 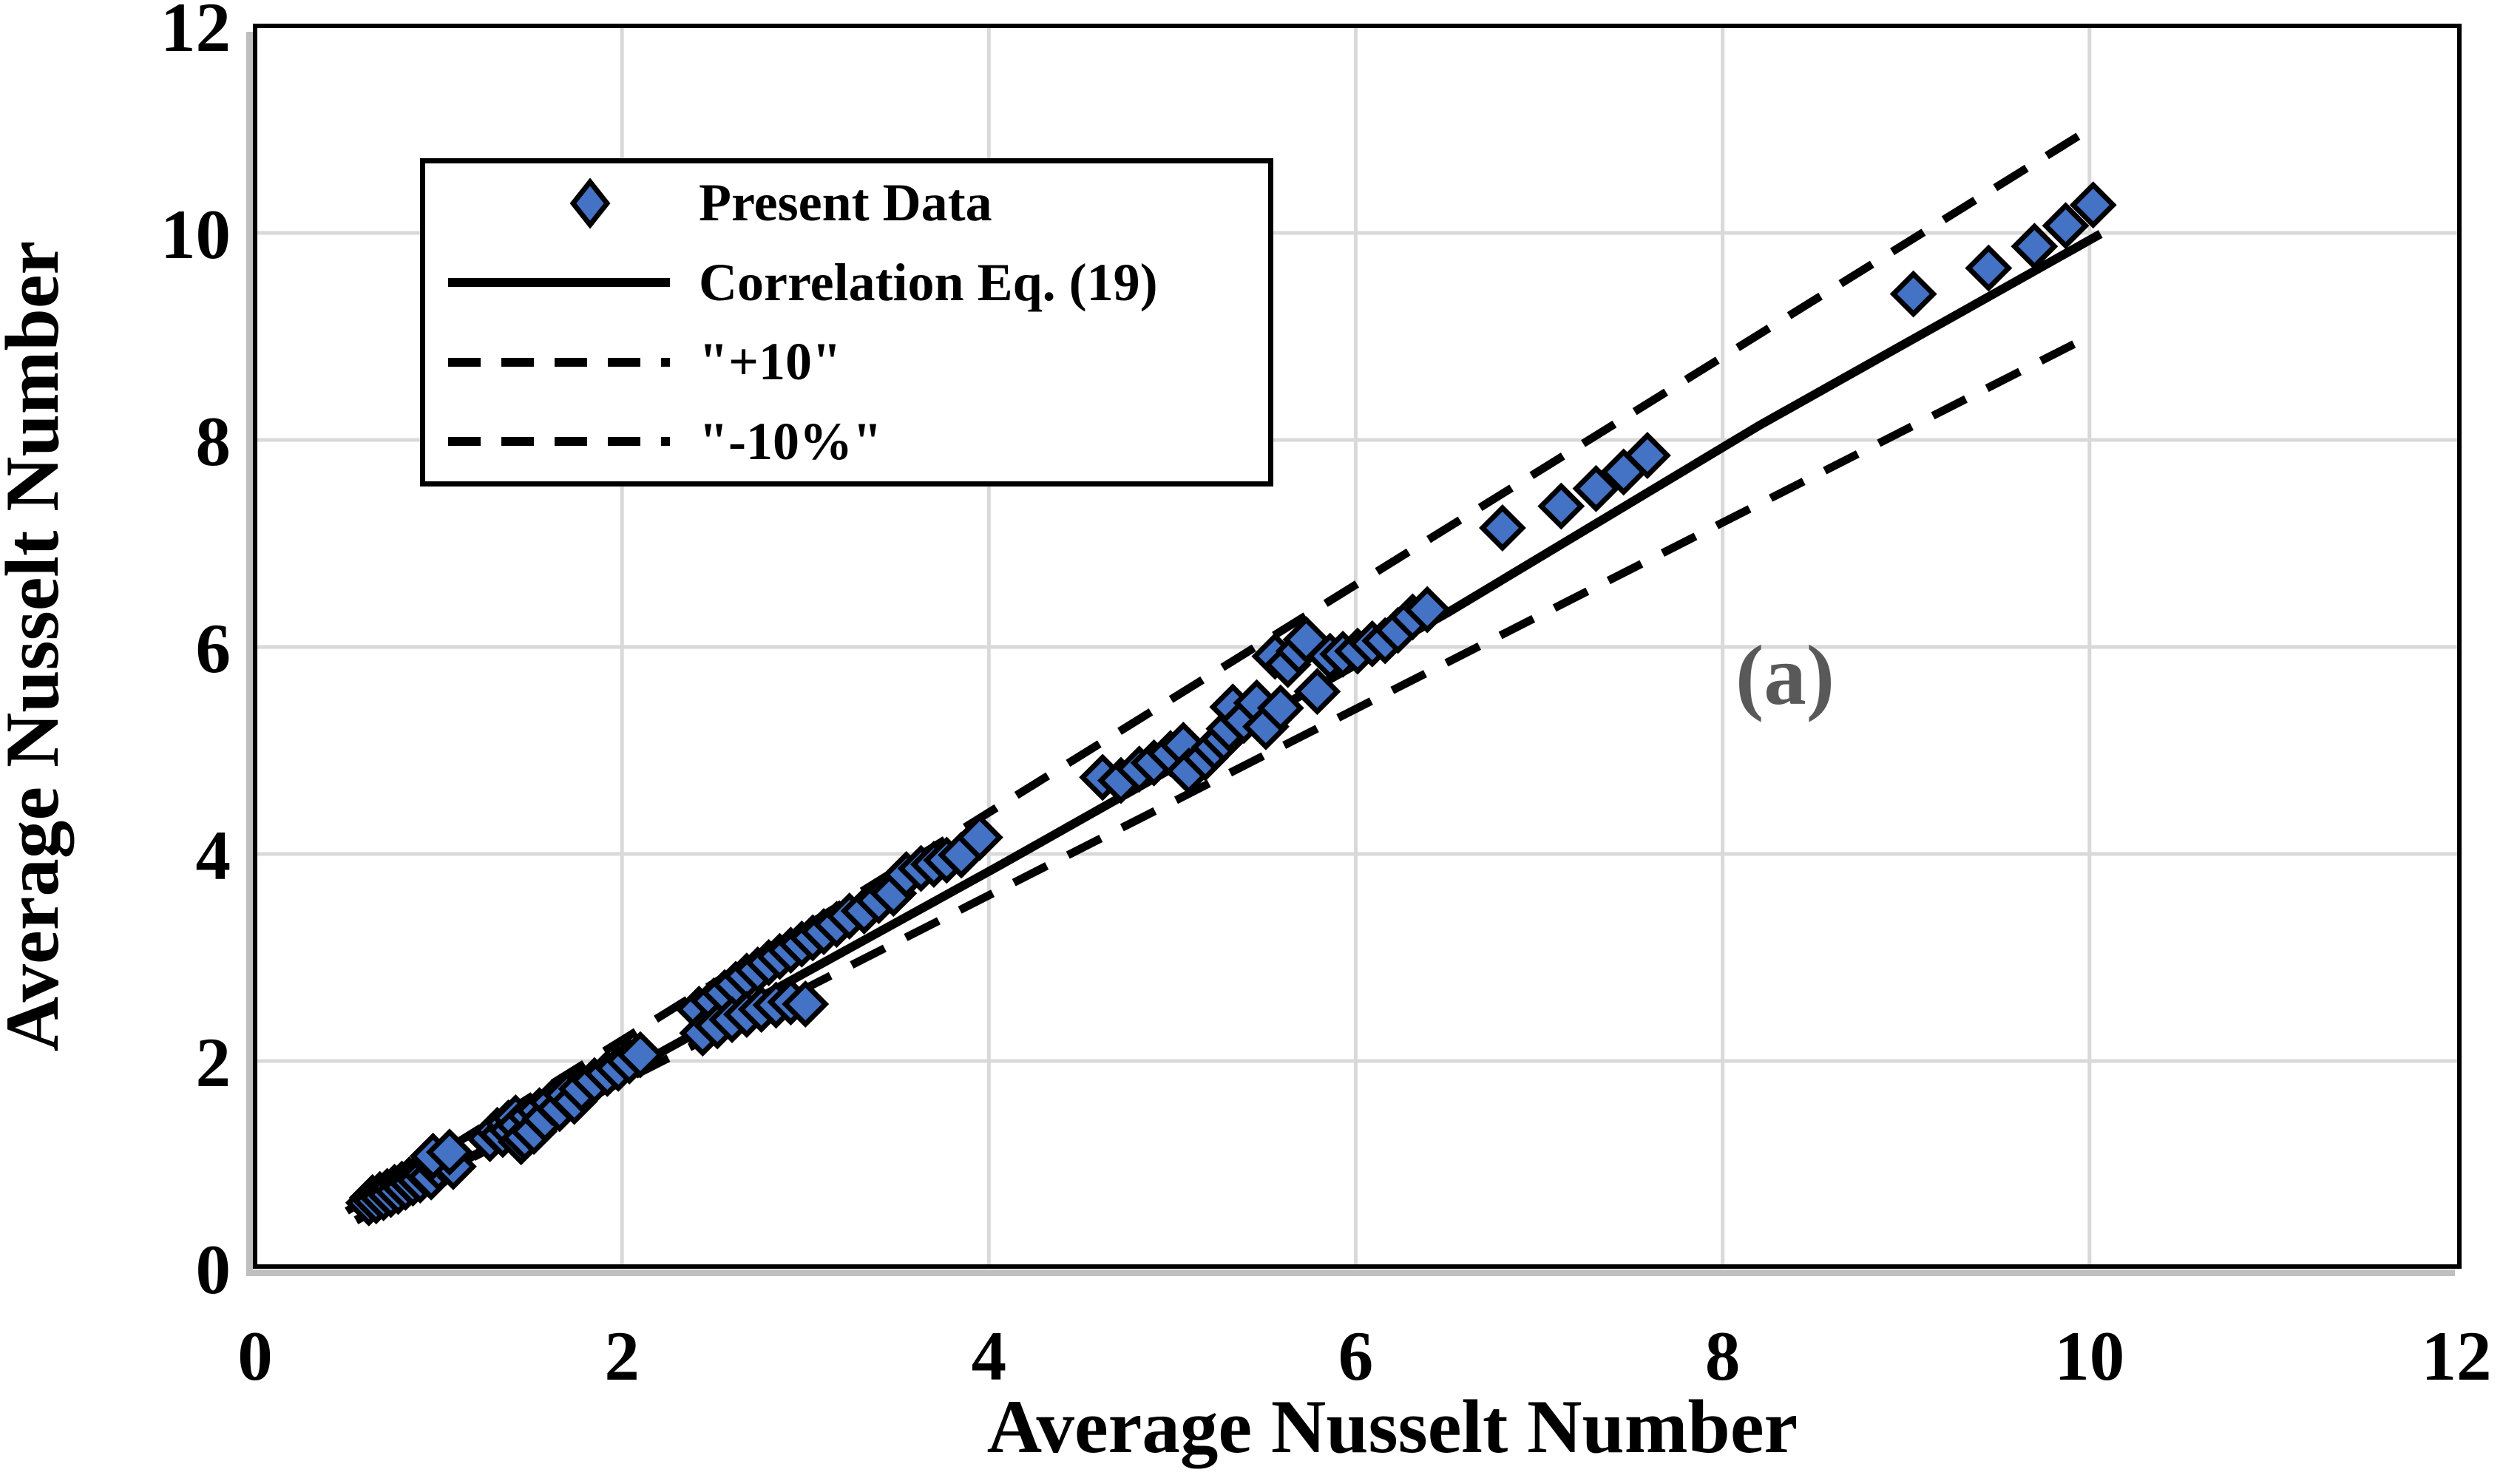 I want to click on x-tick-label: 10, so click(x=2089, y=1356).